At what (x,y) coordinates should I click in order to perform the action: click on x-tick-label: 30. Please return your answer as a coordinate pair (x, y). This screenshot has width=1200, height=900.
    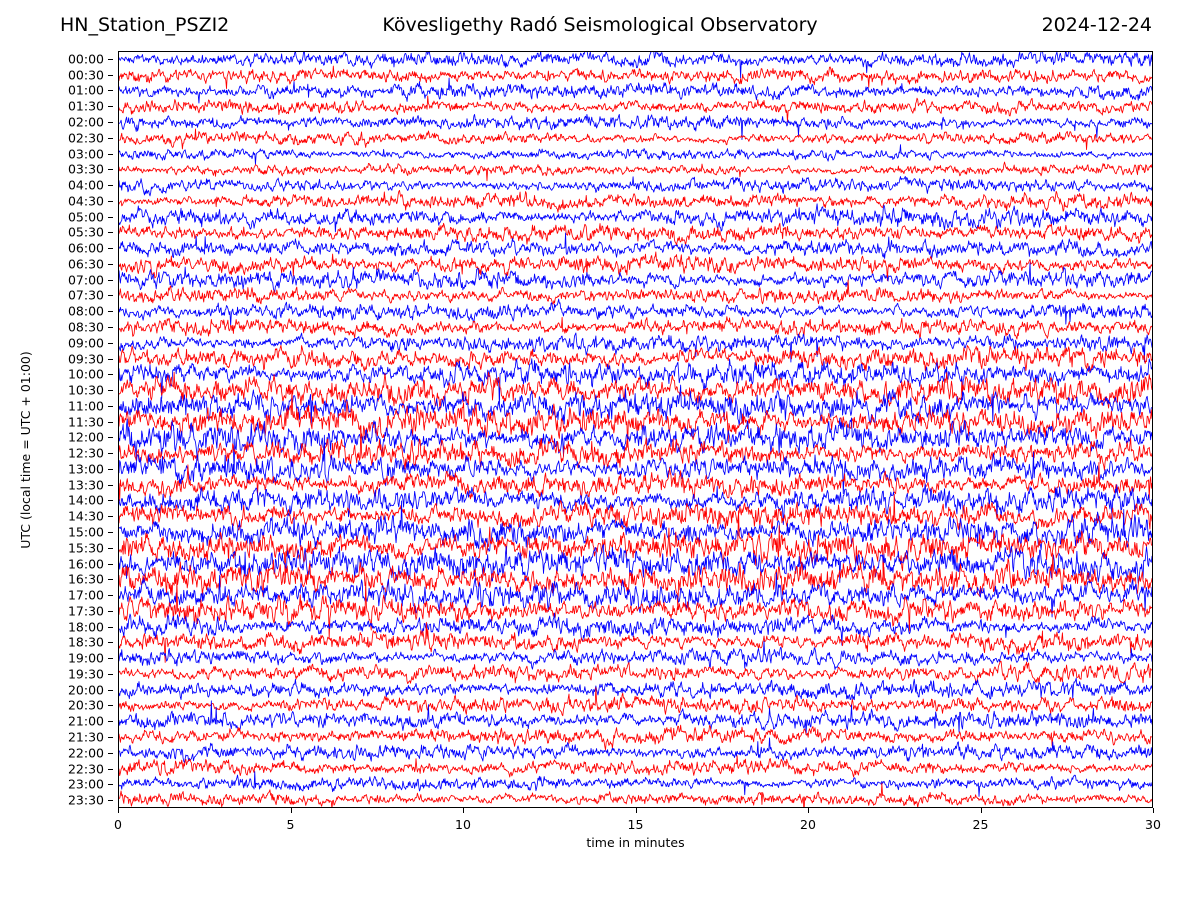
    Looking at the image, I should click on (1153, 824).